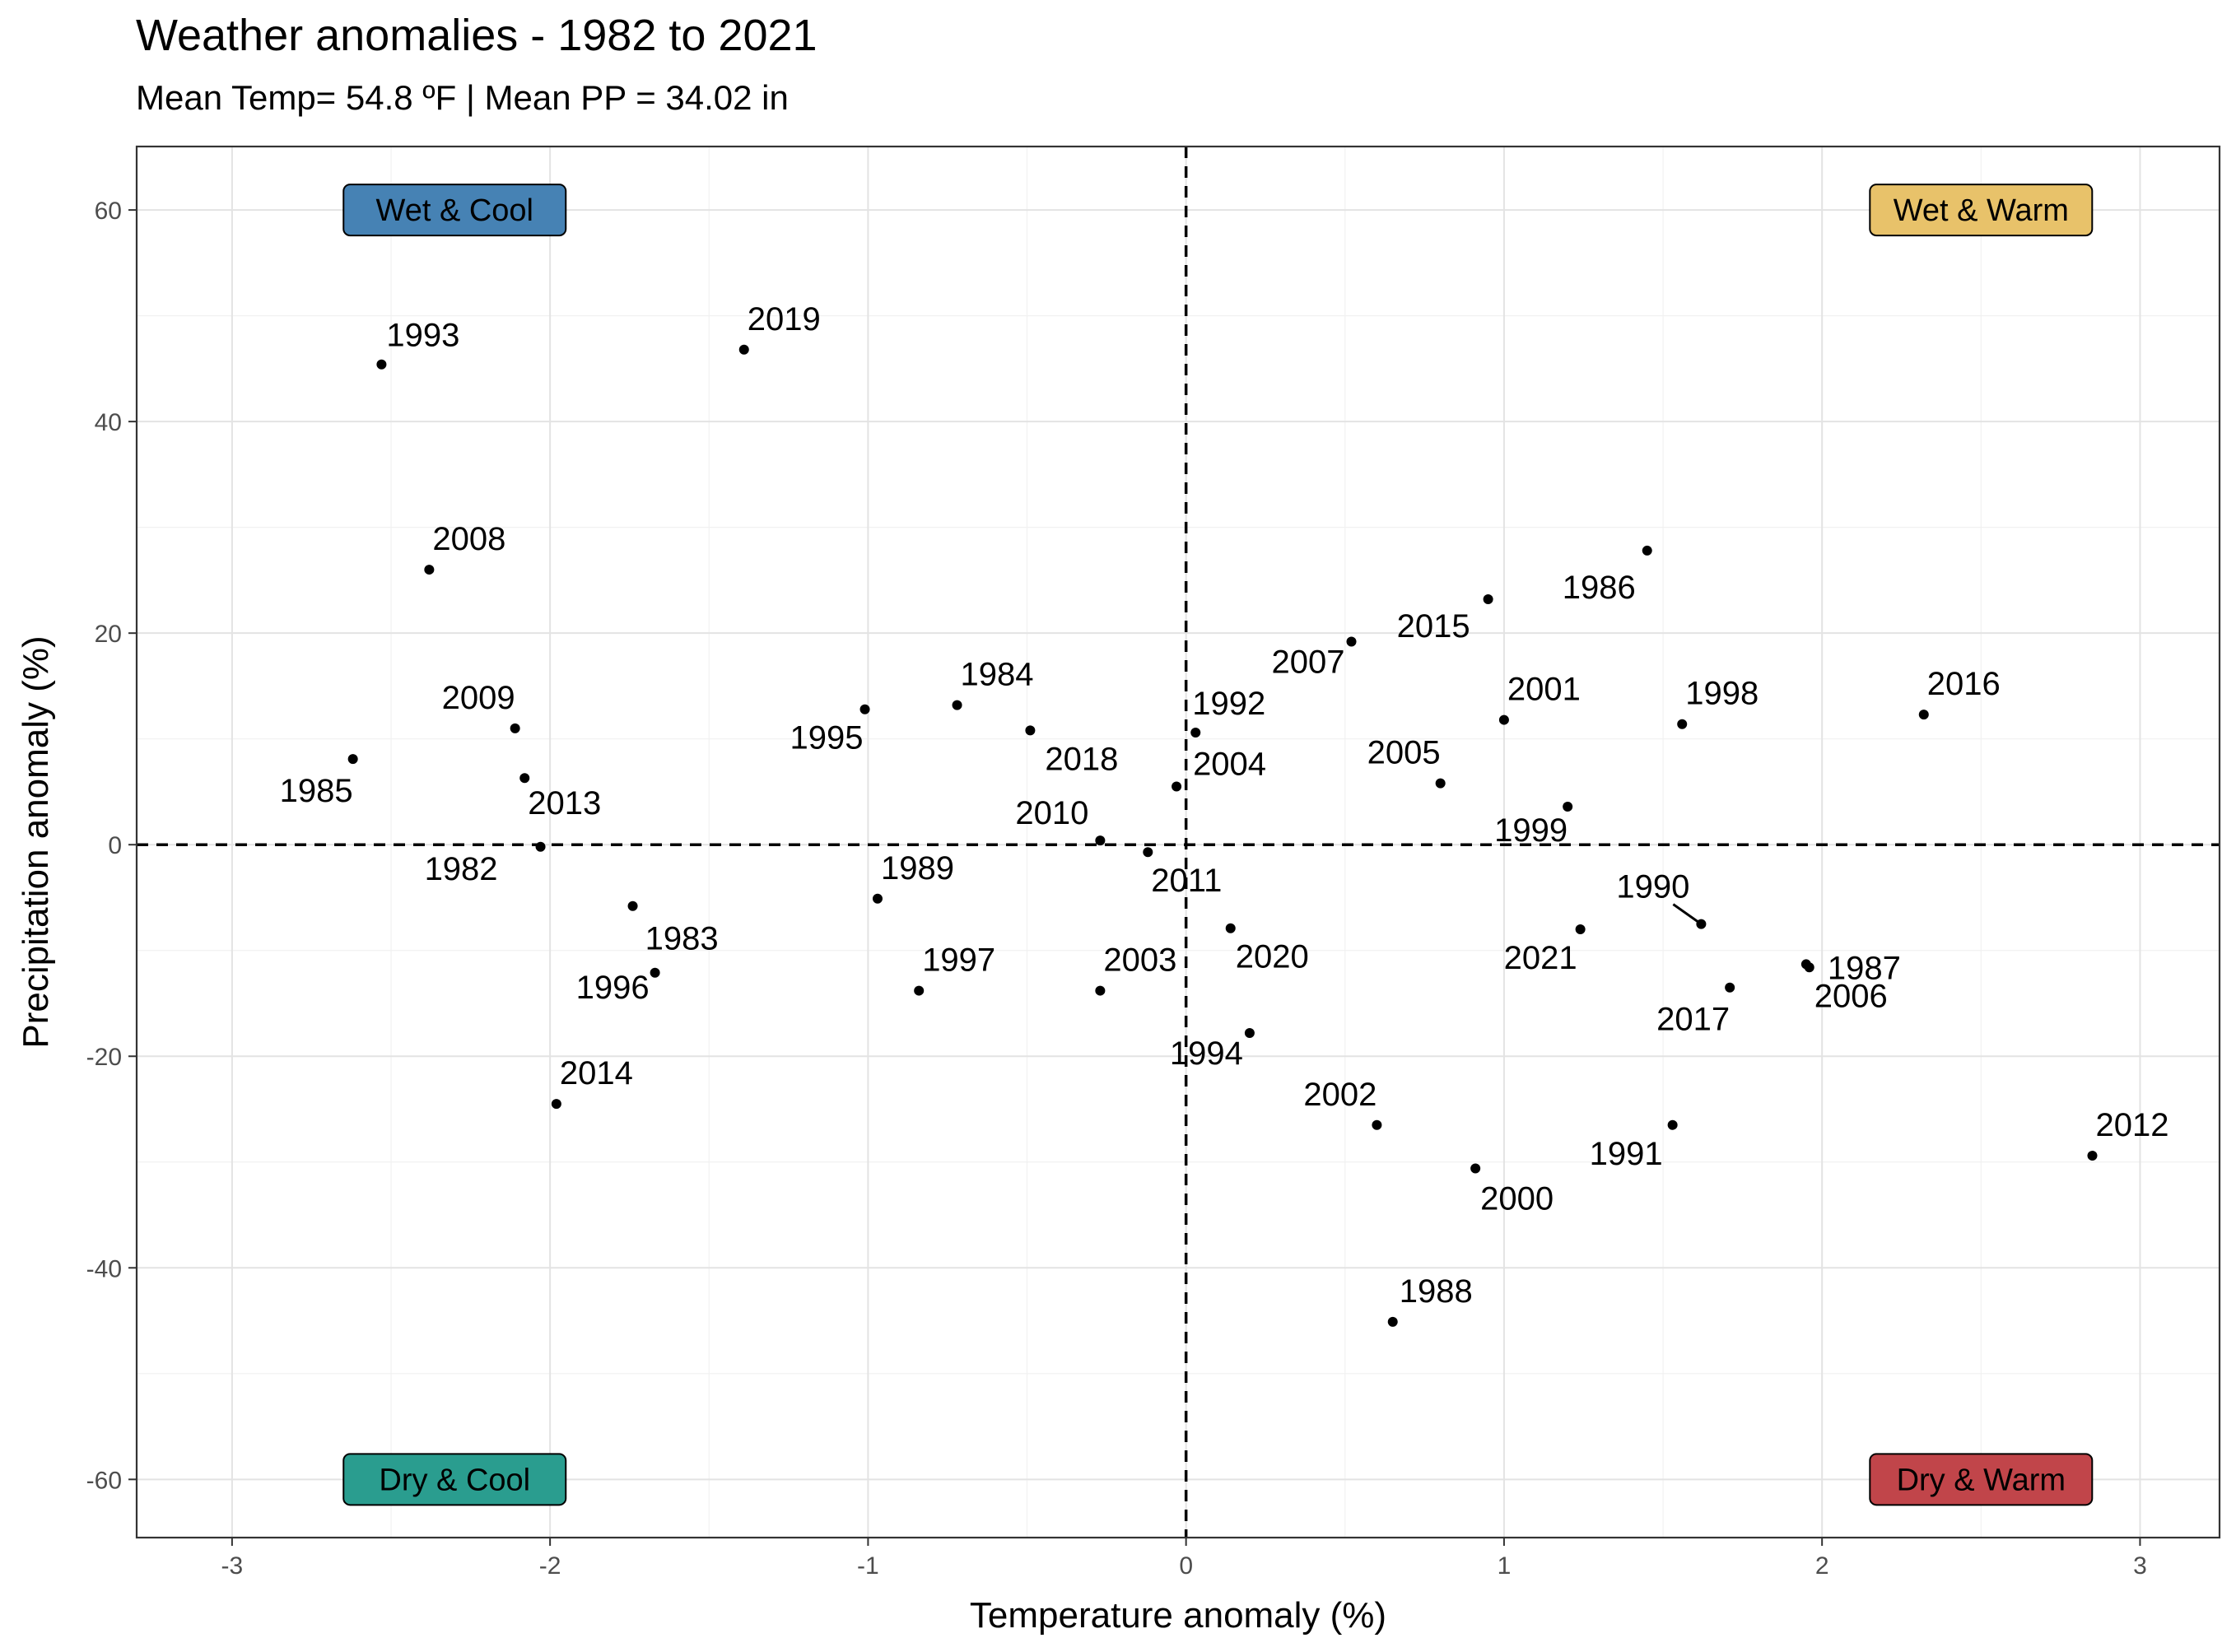  I want to click on data-point-2013, so click(524, 778).